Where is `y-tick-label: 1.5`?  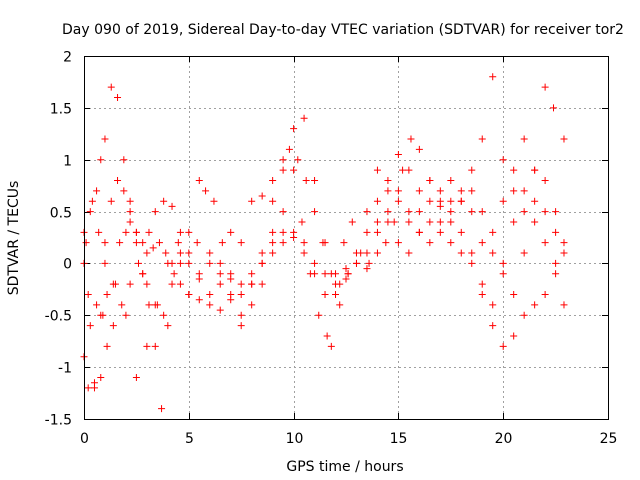 y-tick-label: 1.5 is located at coordinates (61, 110).